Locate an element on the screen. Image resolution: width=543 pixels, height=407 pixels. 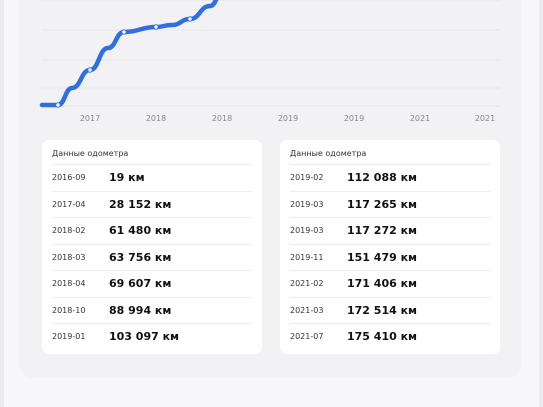
row-date: 2021-03 is located at coordinates (307, 310).